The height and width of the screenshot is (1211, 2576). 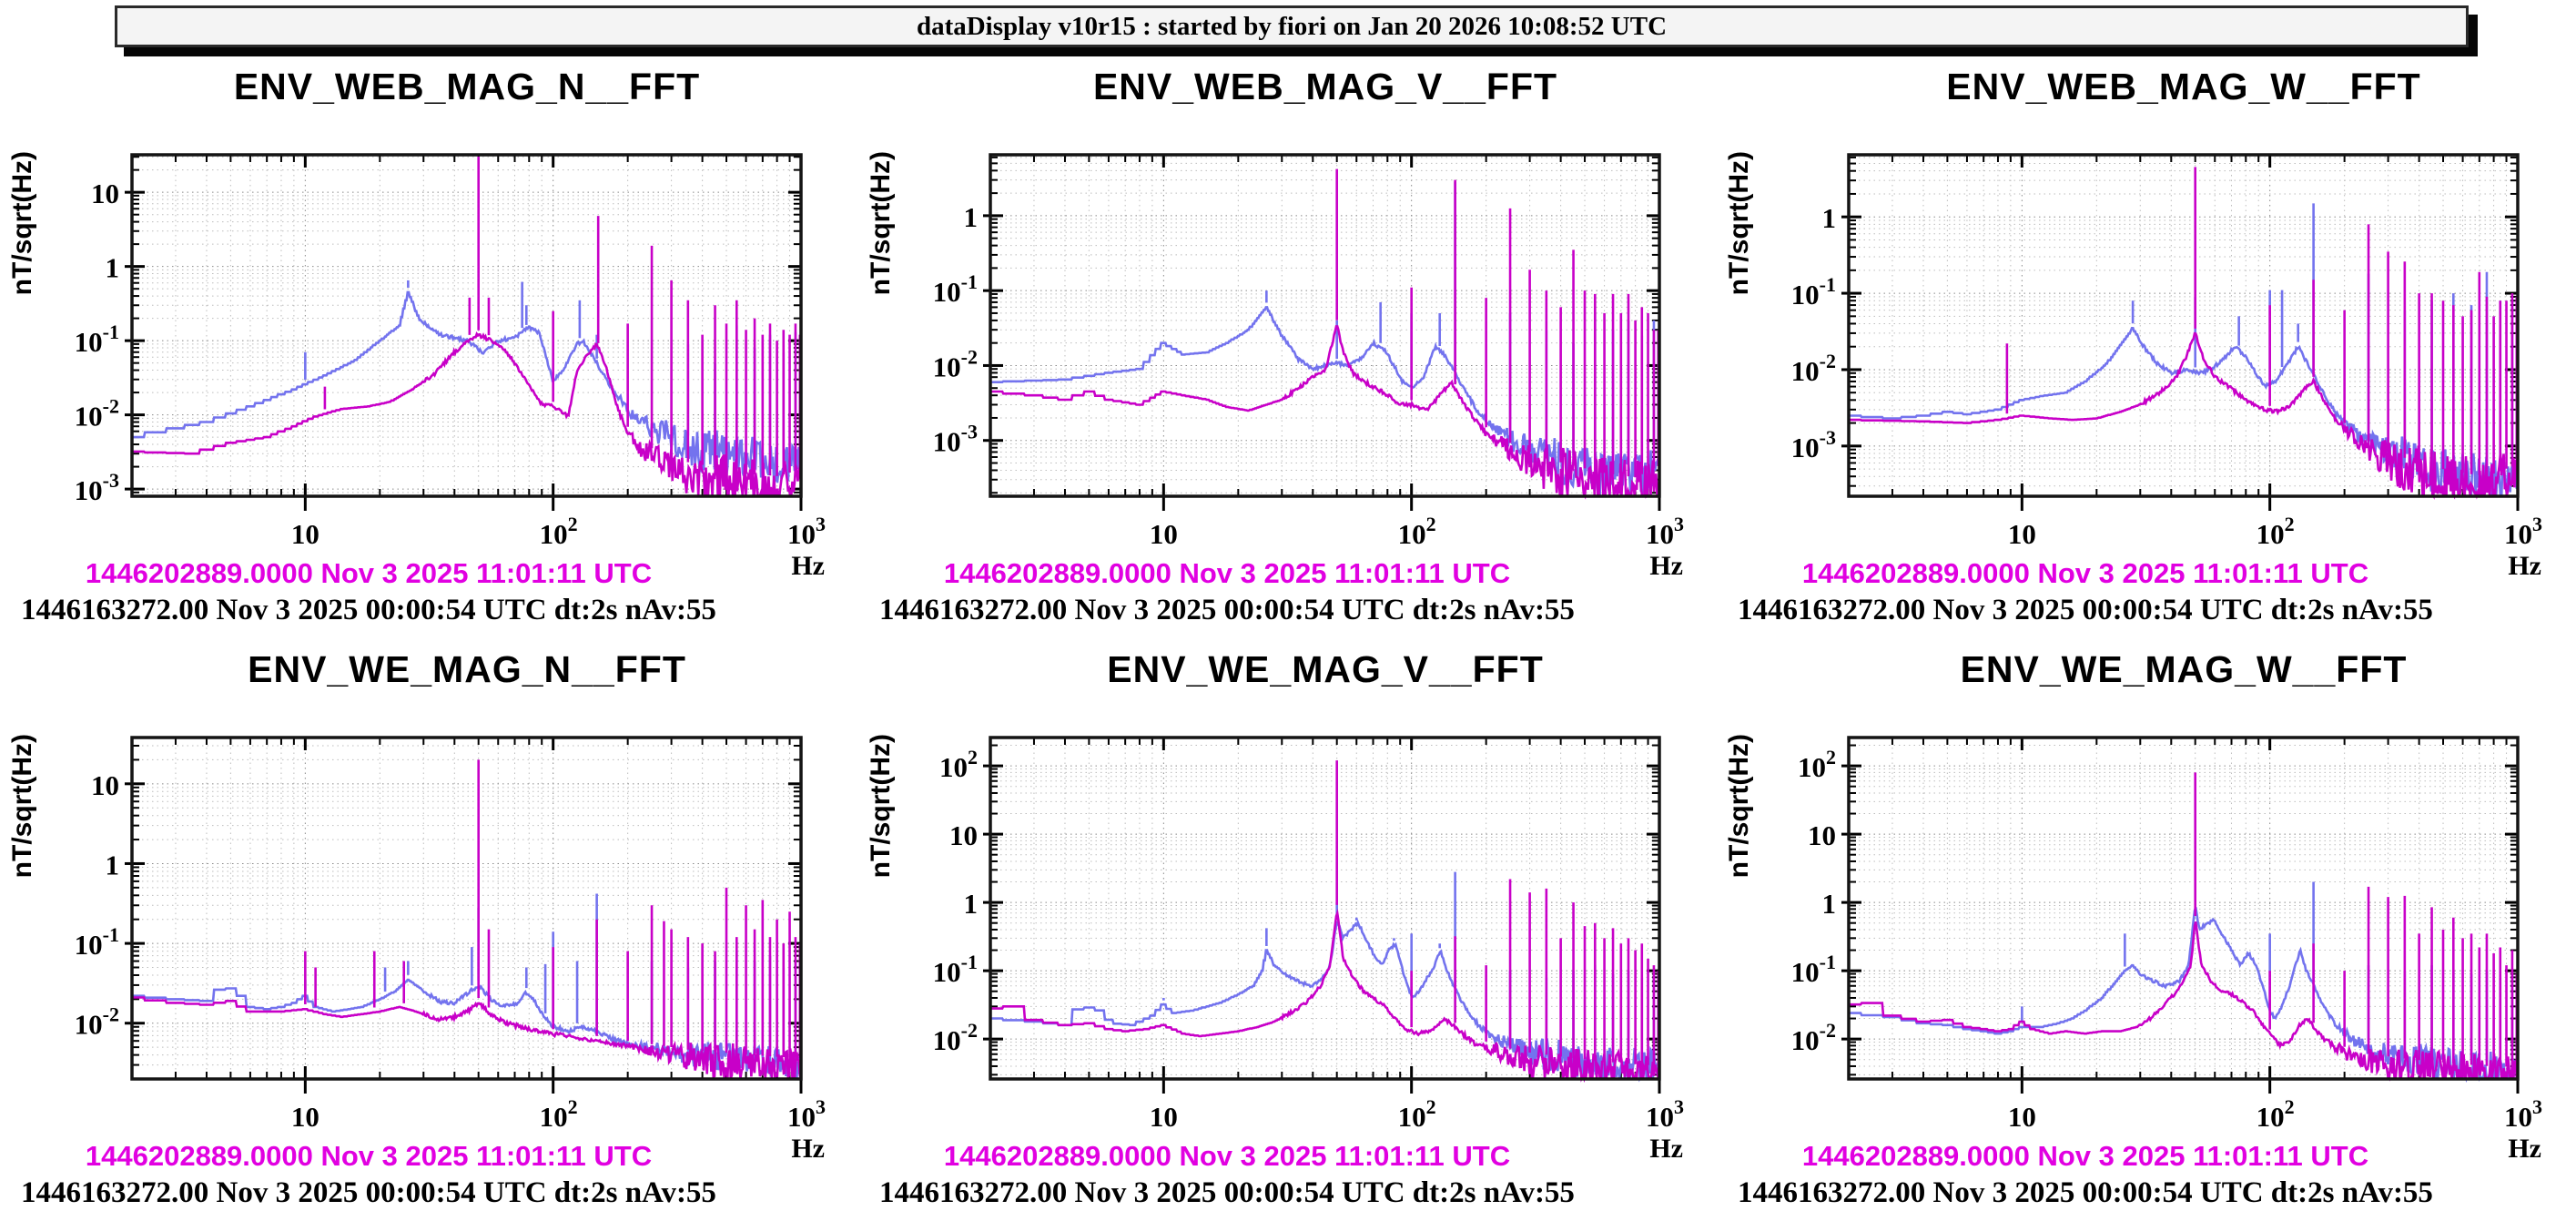 I want to click on plot-title: ENV_WEB_MAG_W__FFT, so click(x=2183, y=86).